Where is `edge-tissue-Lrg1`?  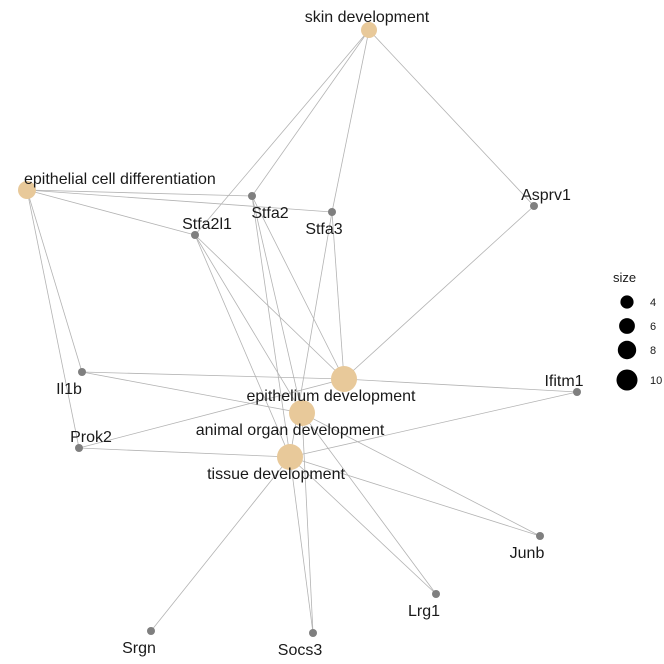 edge-tissue-Lrg1 is located at coordinates (363, 525).